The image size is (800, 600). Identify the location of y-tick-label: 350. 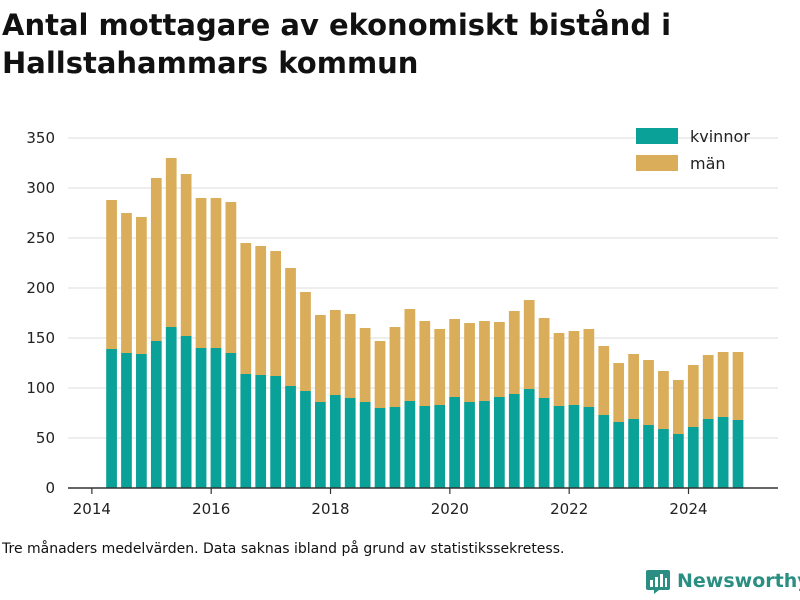
(40, 138).